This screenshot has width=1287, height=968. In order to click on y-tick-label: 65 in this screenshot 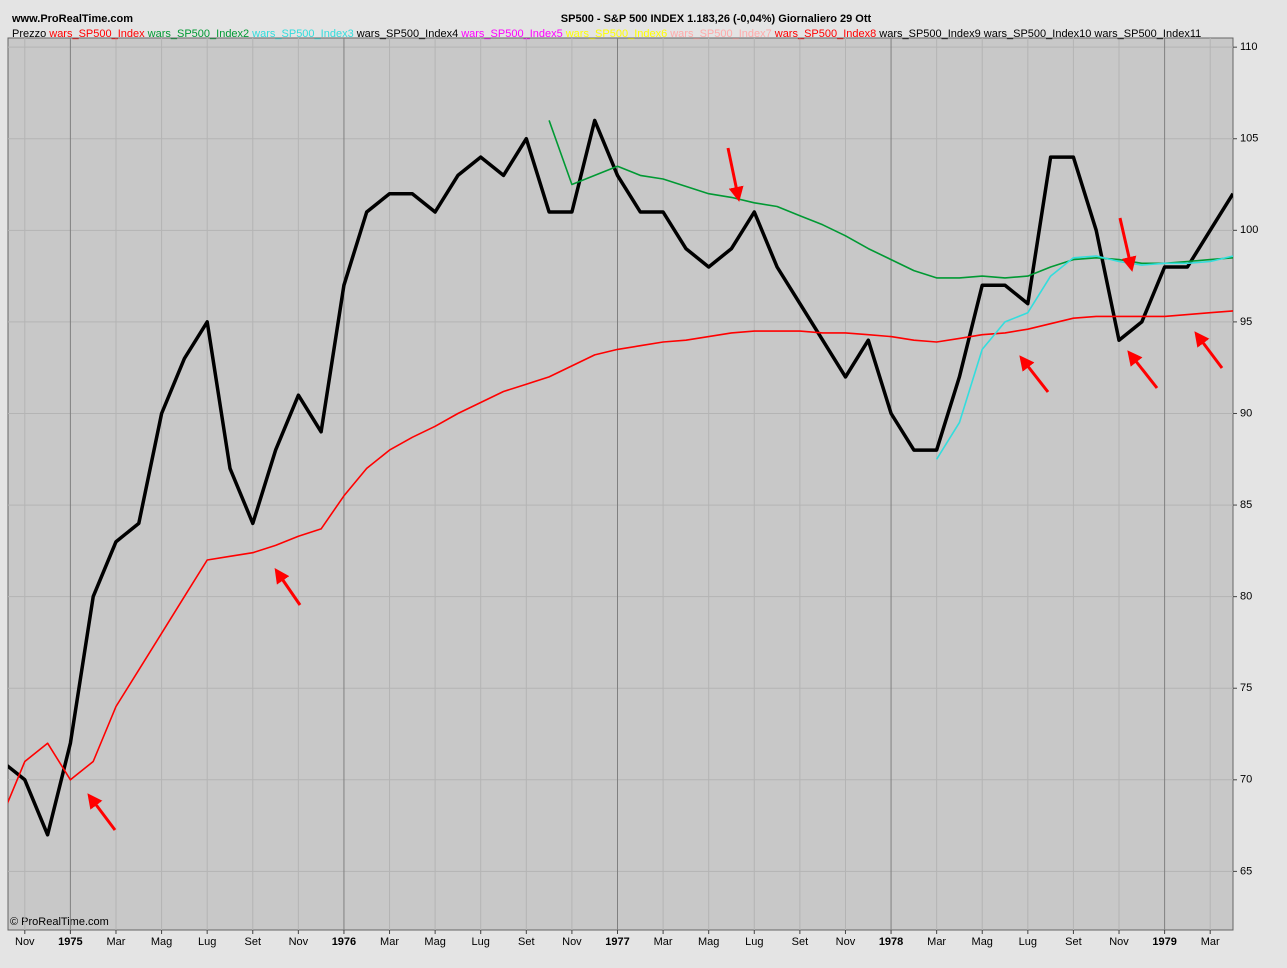, I will do `click(1246, 871)`.